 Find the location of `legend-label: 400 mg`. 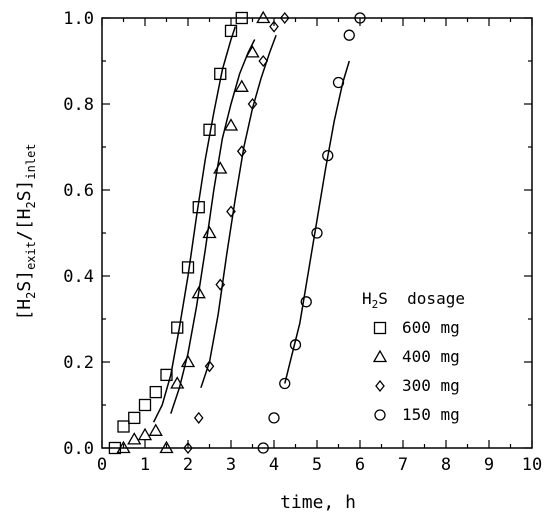

legend-label: 400 mg is located at coordinates (431, 356).